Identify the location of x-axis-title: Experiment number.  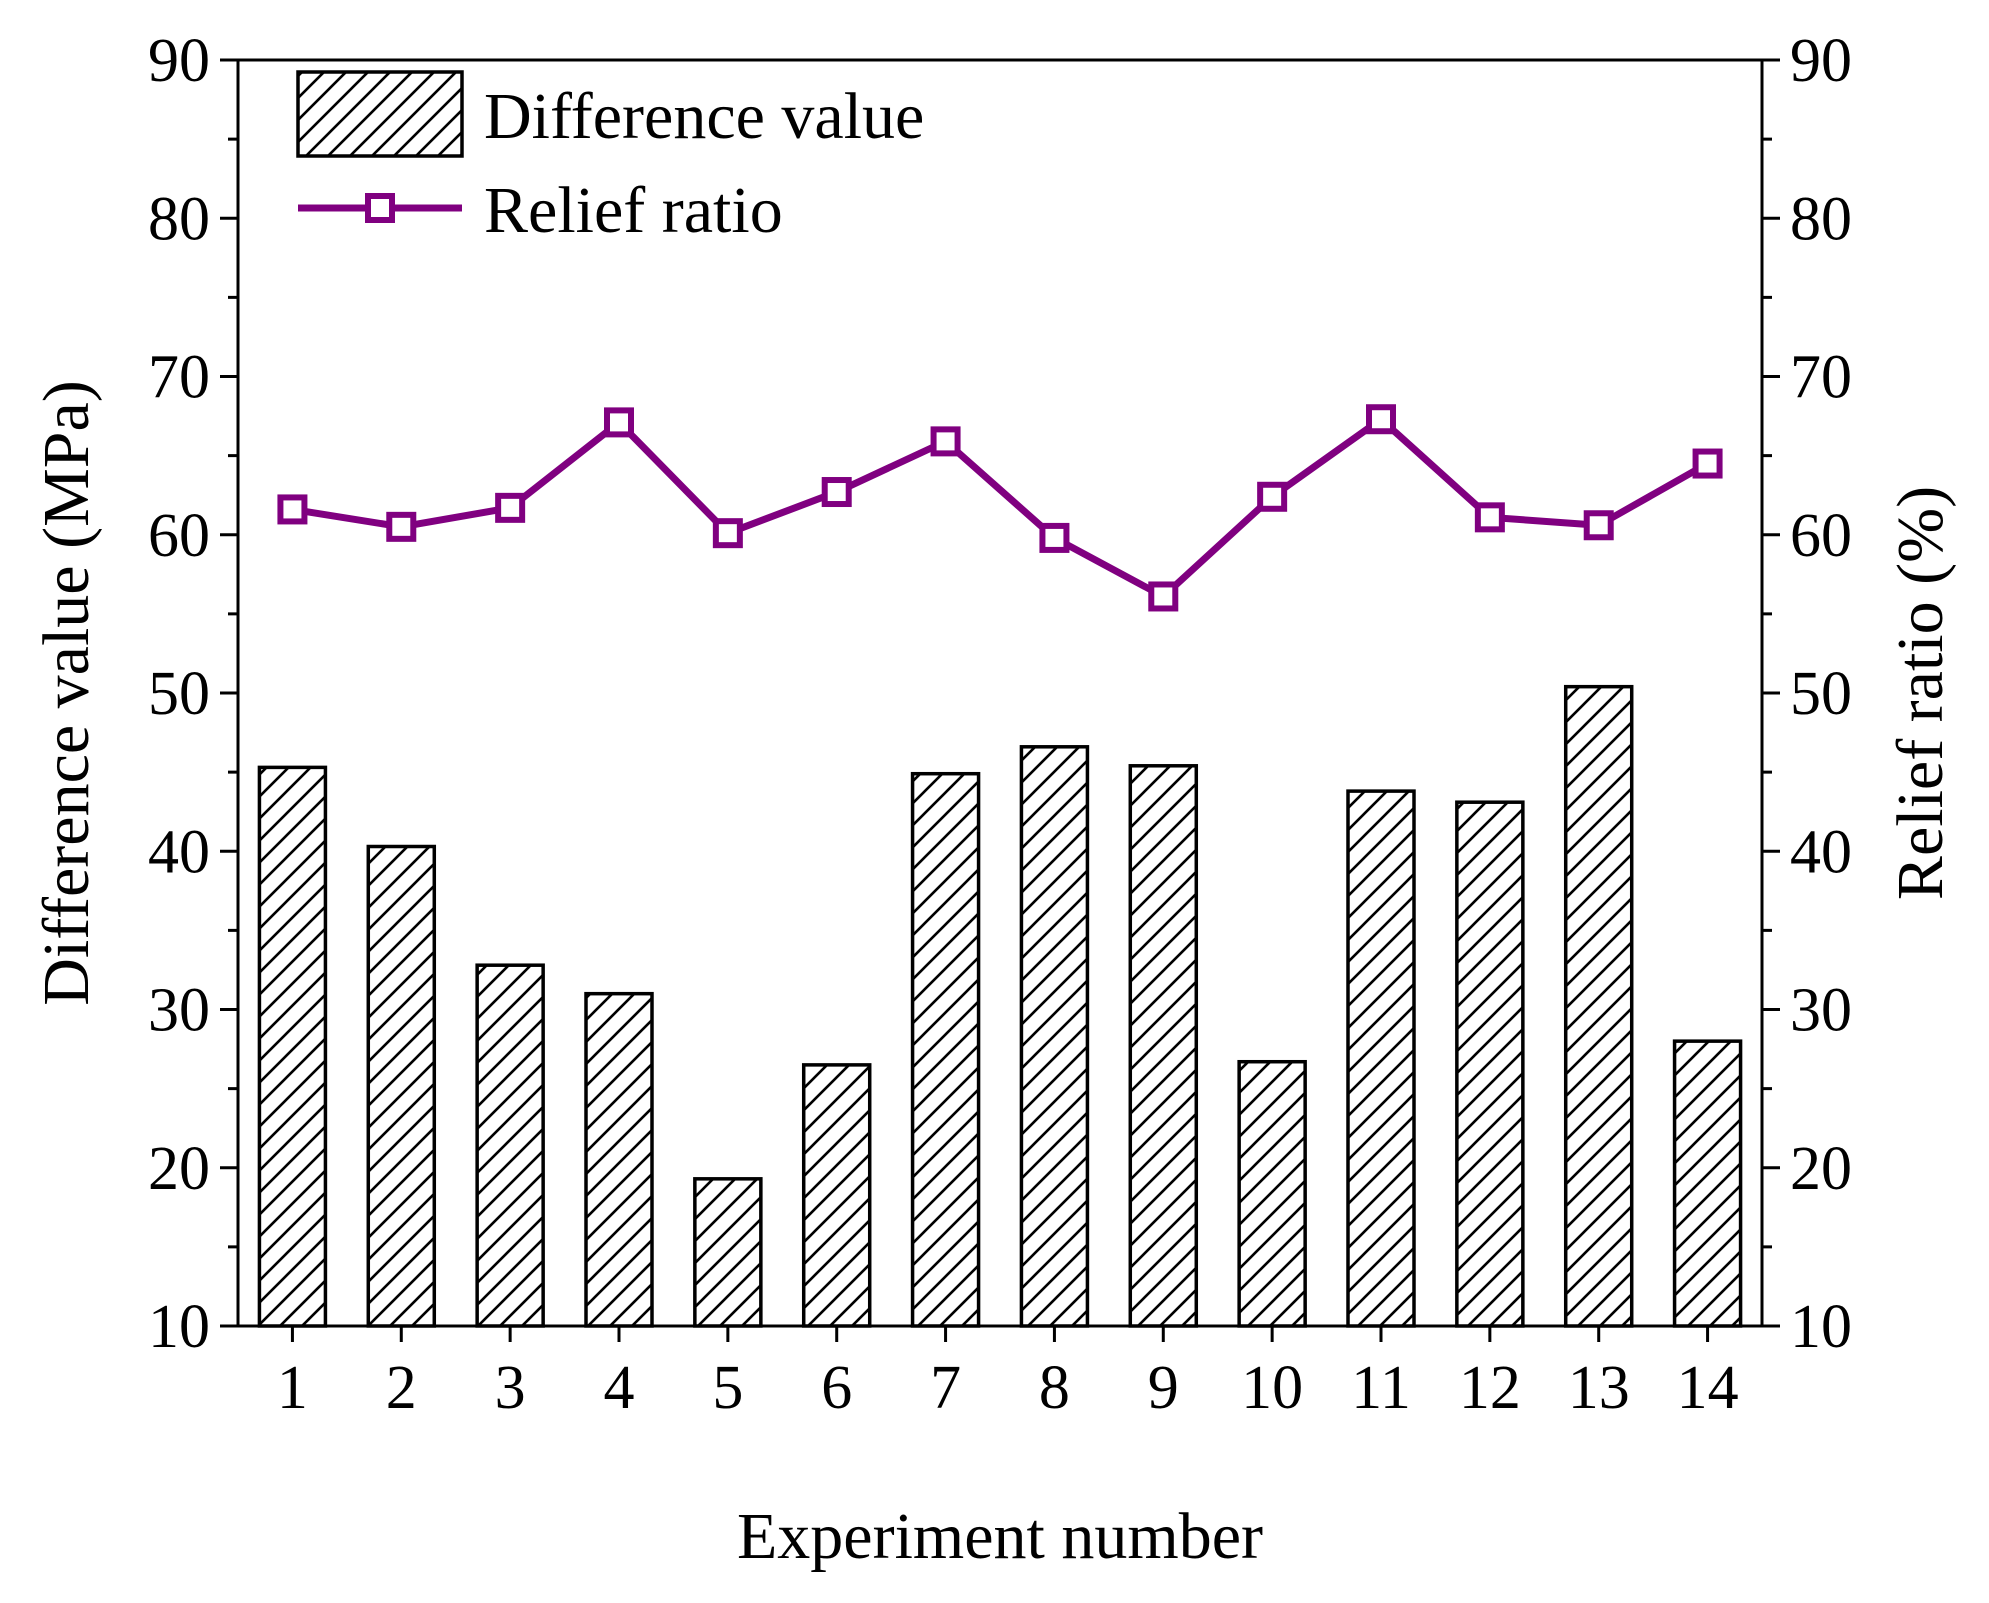
(1000, 1536).